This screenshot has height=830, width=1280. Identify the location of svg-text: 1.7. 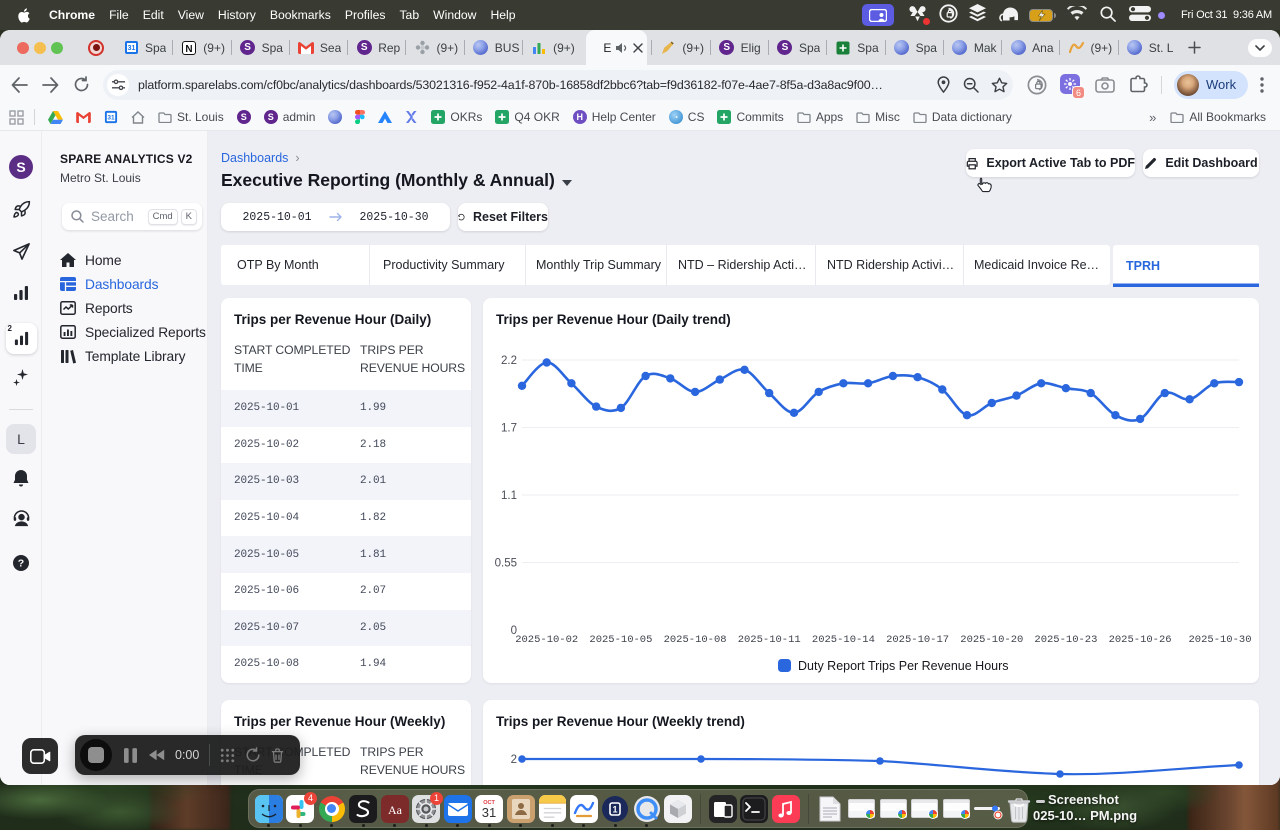
(509, 429).